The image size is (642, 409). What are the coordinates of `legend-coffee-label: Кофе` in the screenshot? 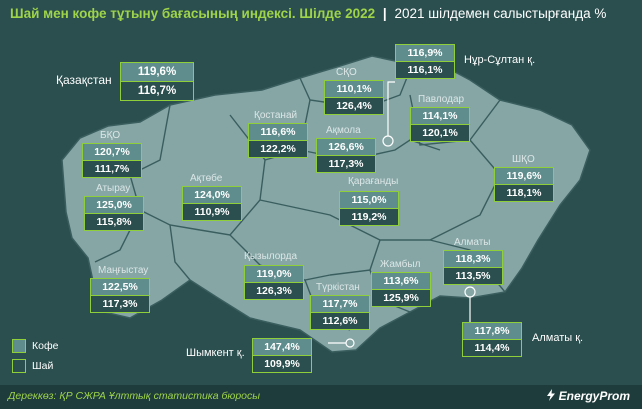 It's located at (45, 346).